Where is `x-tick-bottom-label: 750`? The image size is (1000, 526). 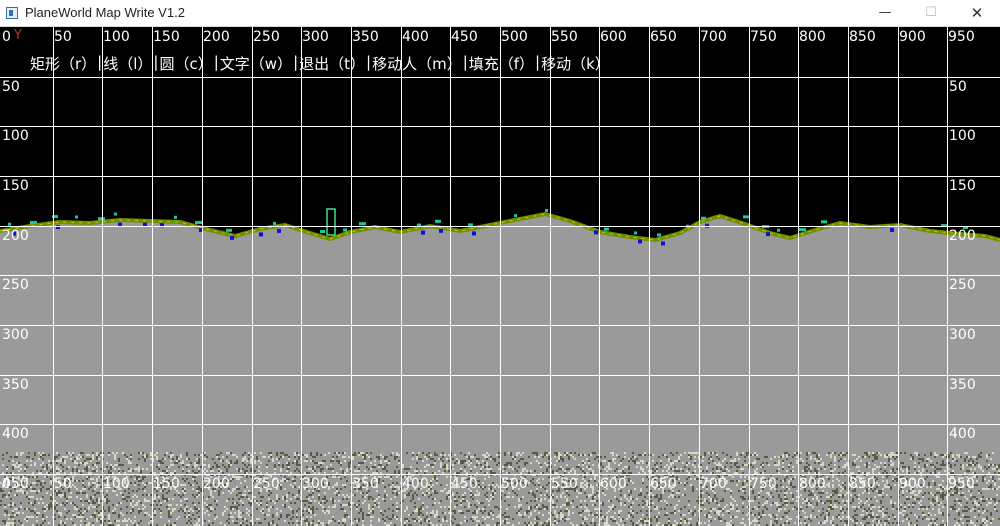 x-tick-bottom-label: 750 is located at coordinates (763, 484).